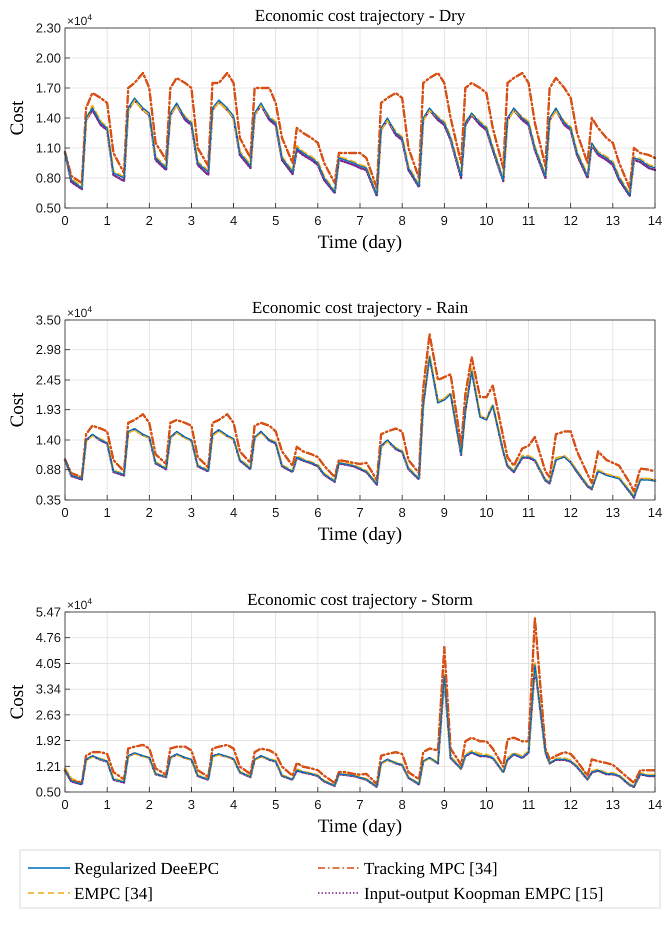 This screenshot has height=949, width=671. What do you see at coordinates (431, 868) in the screenshot?
I see `legend-label: Tracking MPC [34]` at bounding box center [431, 868].